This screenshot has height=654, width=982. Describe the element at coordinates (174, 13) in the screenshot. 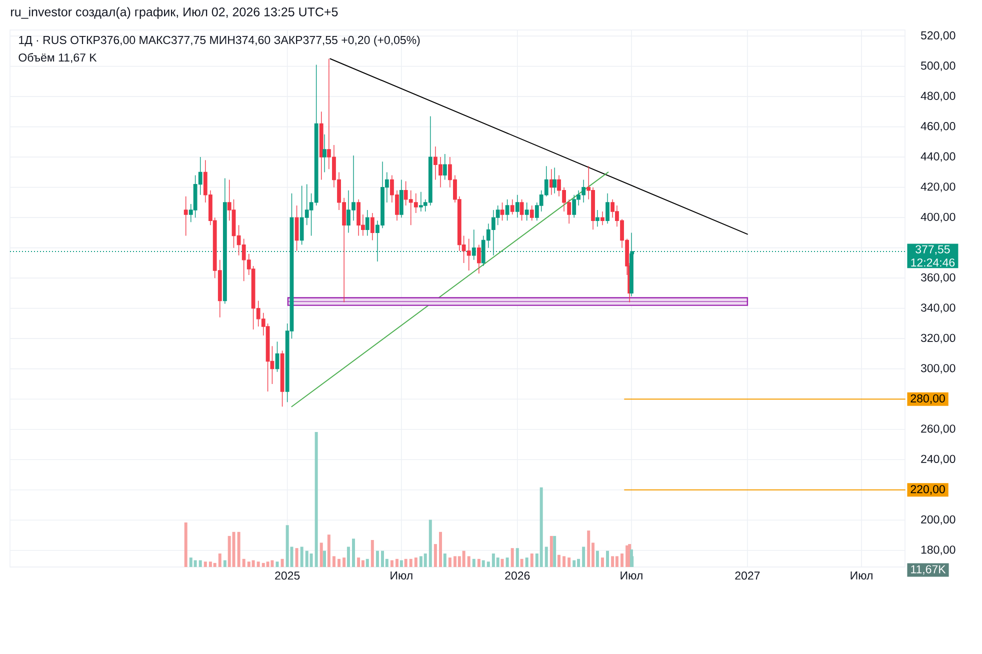

I see `chart-title: ru_investor создал(а) график, Июл 02, 2026 13:25 UTC+5` at that location.